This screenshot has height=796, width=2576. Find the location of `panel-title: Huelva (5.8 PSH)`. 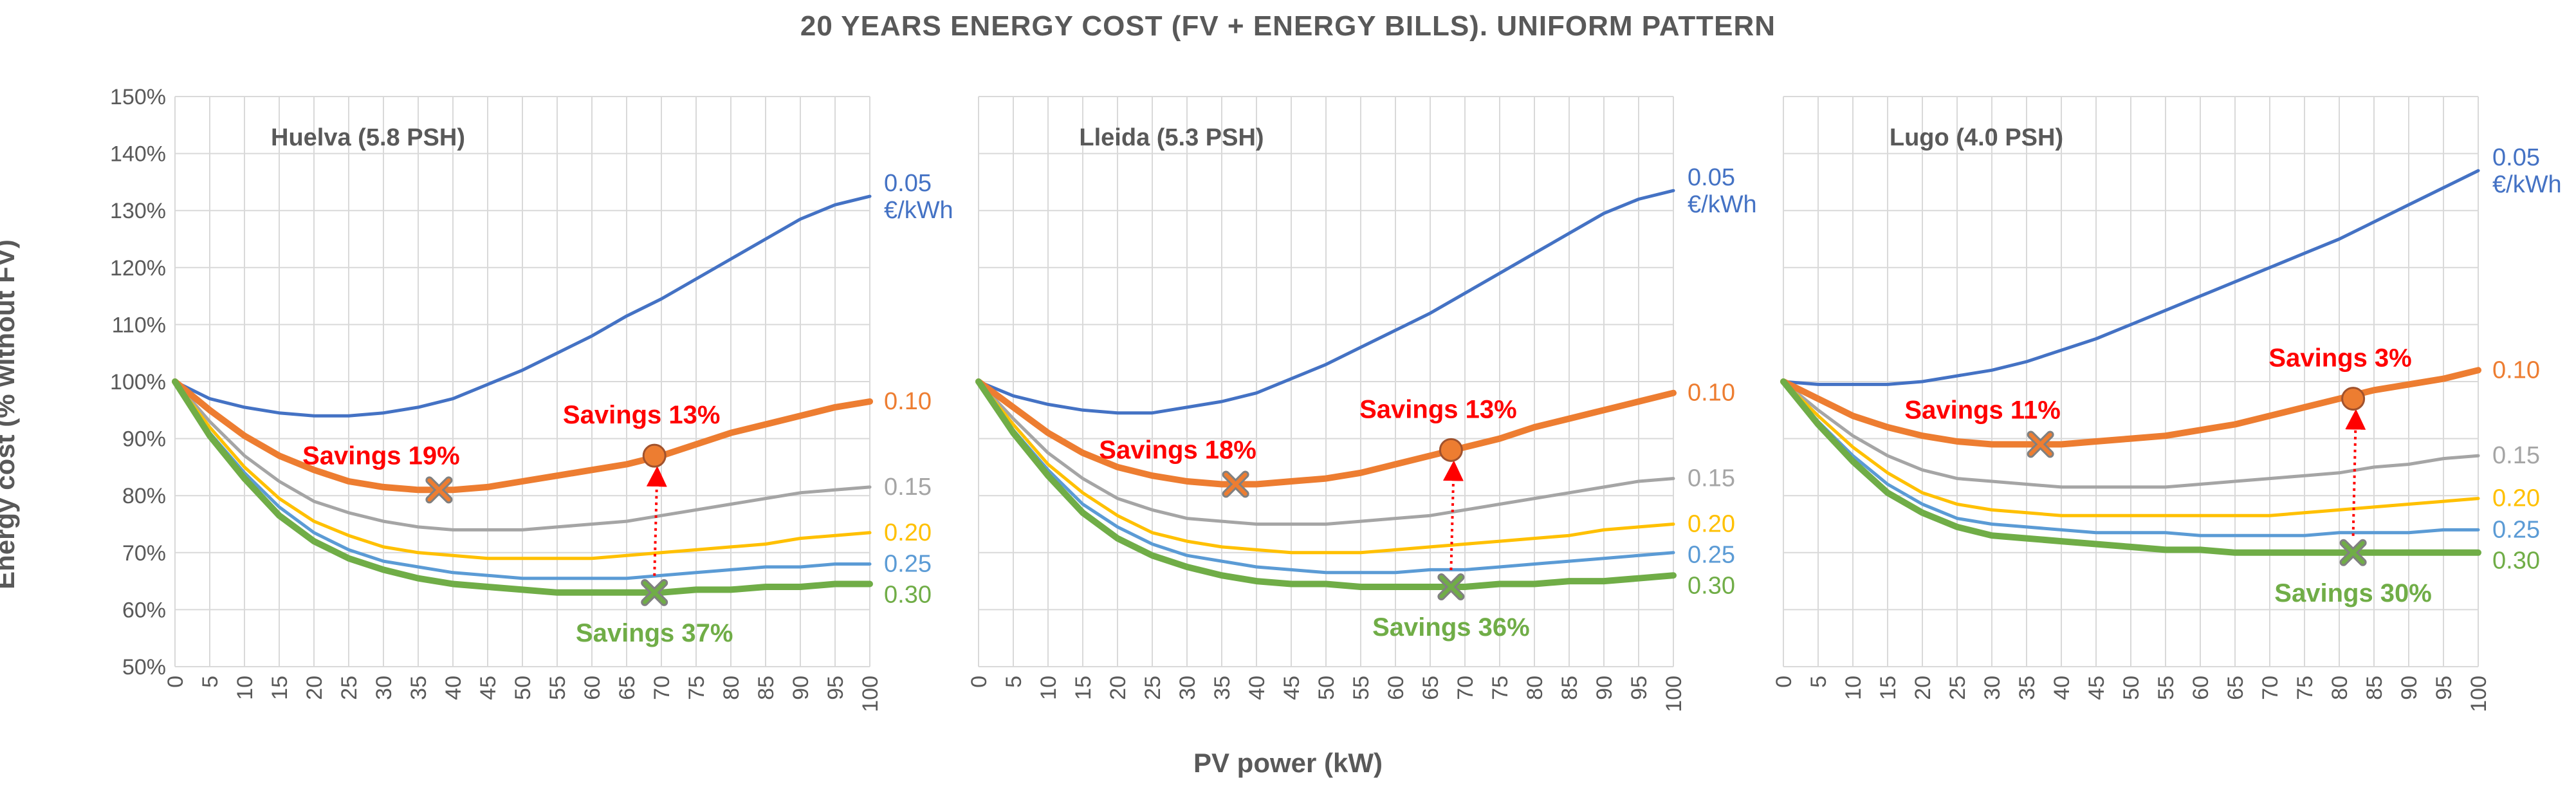

panel-title: Huelva (5.8 PSH) is located at coordinates (368, 137).